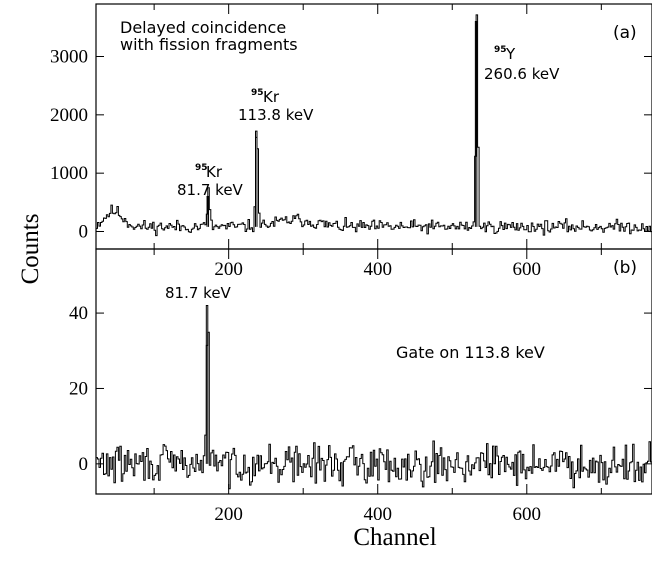 The height and width of the screenshot is (561, 652). Describe the element at coordinates (625, 268) in the screenshot. I see `panel-b-label: (b)` at that location.